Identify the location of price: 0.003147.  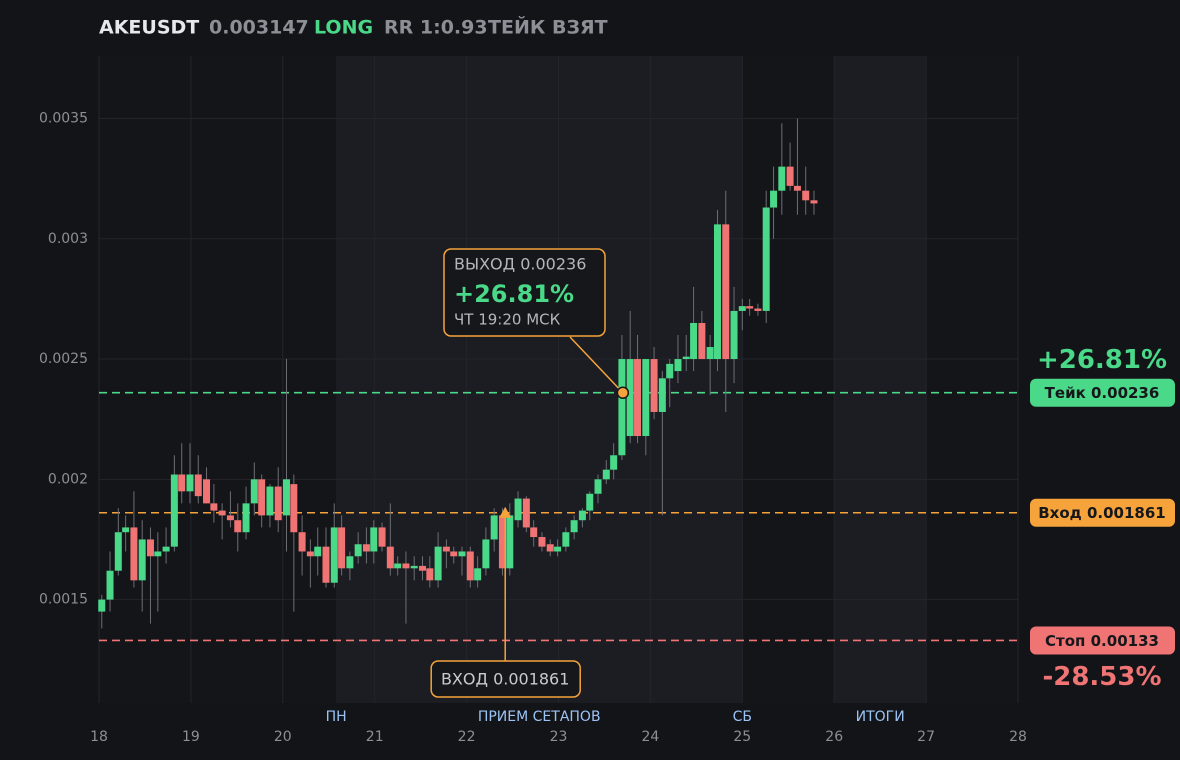
(259, 28).